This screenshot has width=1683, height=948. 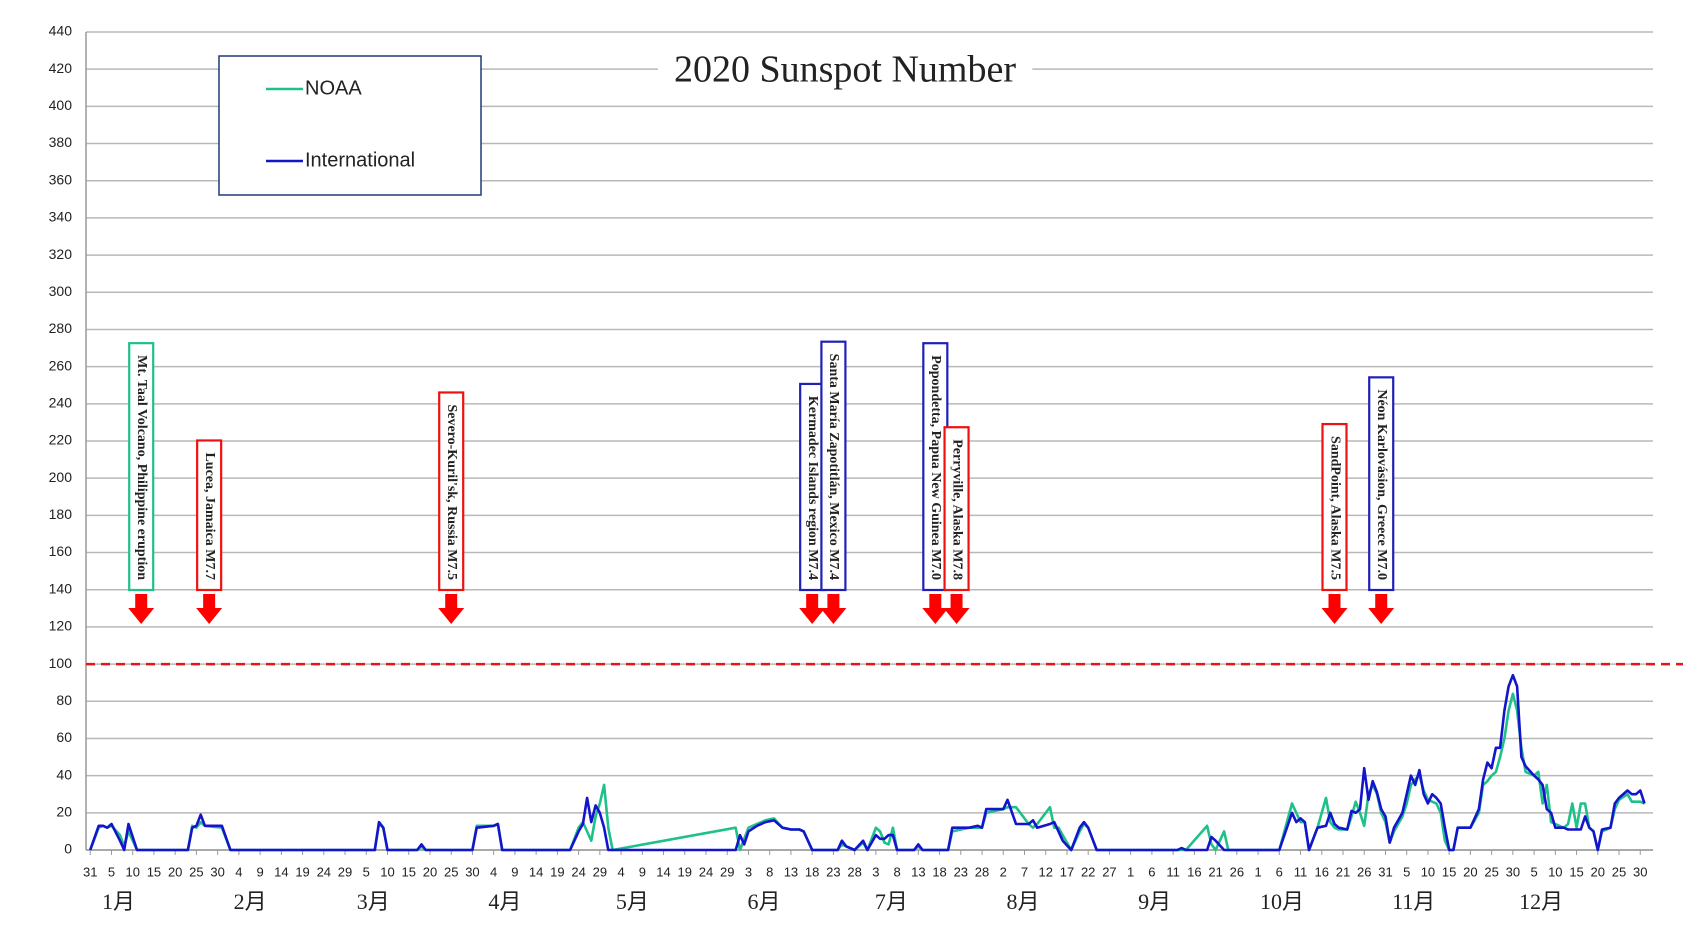 I want to click on y-tick-label: 100, so click(x=61, y=663).